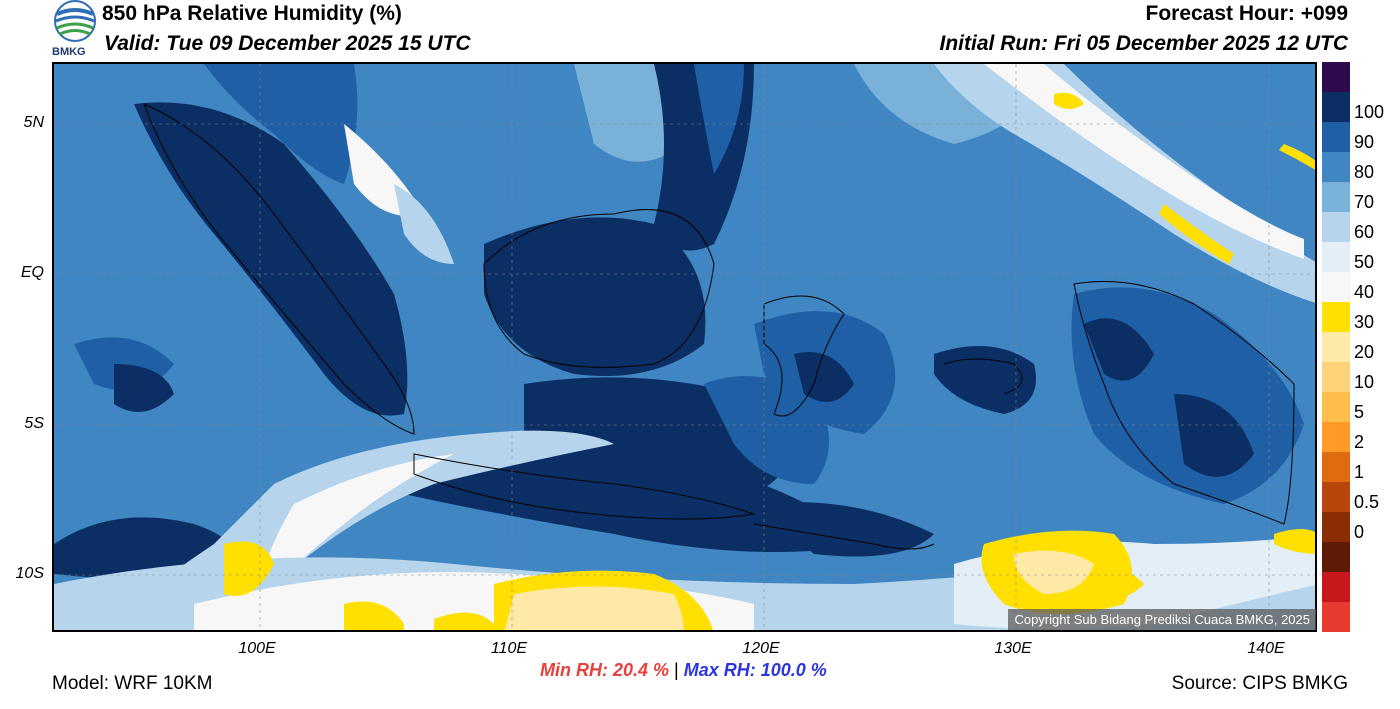 The width and height of the screenshot is (1400, 709). Describe the element at coordinates (1013, 648) in the screenshot. I see `lon-label-130e: 130E` at that location.